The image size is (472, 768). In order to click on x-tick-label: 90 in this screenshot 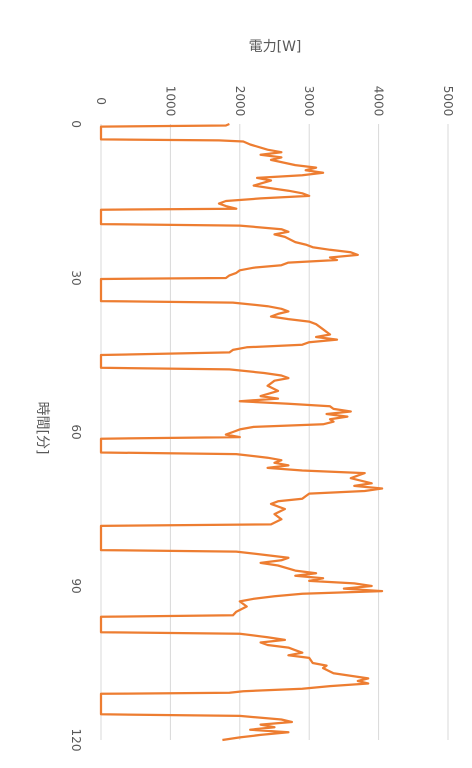, I will do `click(76, 585)`.